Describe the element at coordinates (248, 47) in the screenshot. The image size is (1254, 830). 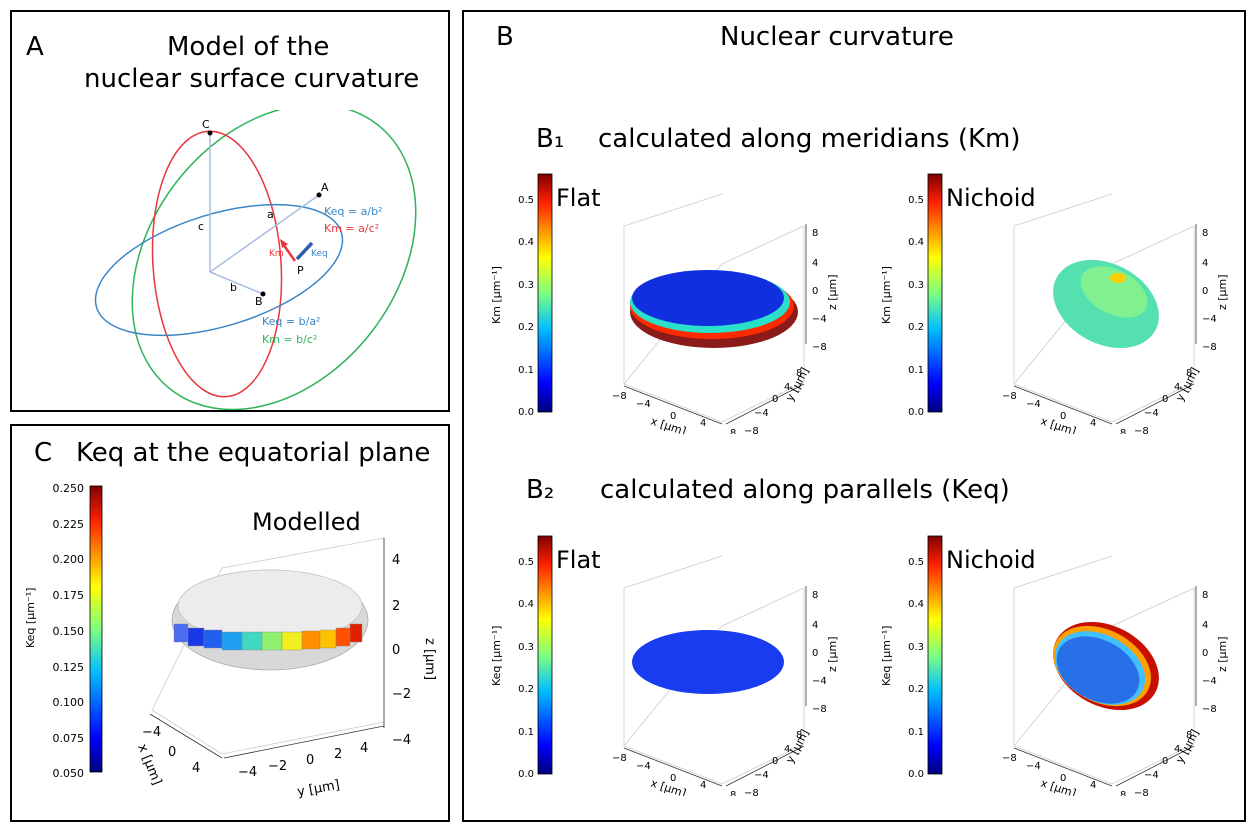
I see `panel-a-title-line1: Model of the` at that location.